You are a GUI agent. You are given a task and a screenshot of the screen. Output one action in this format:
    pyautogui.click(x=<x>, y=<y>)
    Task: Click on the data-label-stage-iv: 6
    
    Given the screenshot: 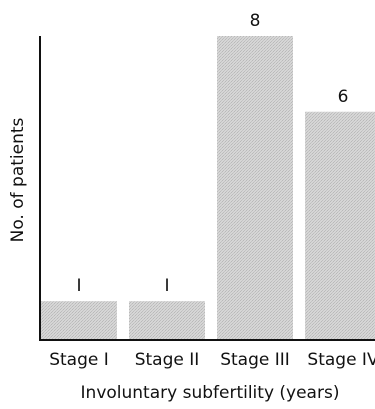 What is the action you would take?
    pyautogui.click(x=343, y=97)
    